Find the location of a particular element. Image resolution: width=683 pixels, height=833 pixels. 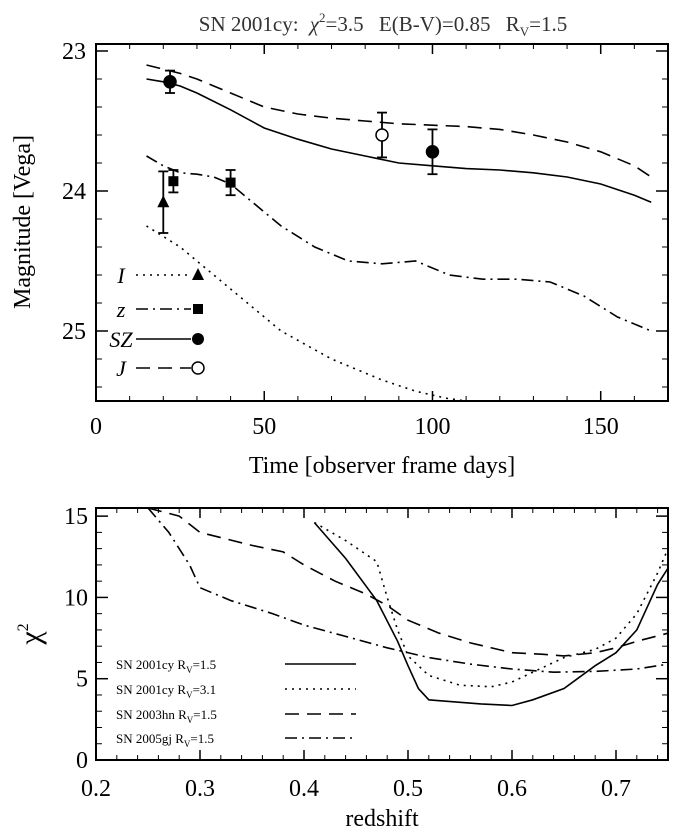

legend-sn-name: SN 2003hn is located at coordinates (147, 714).